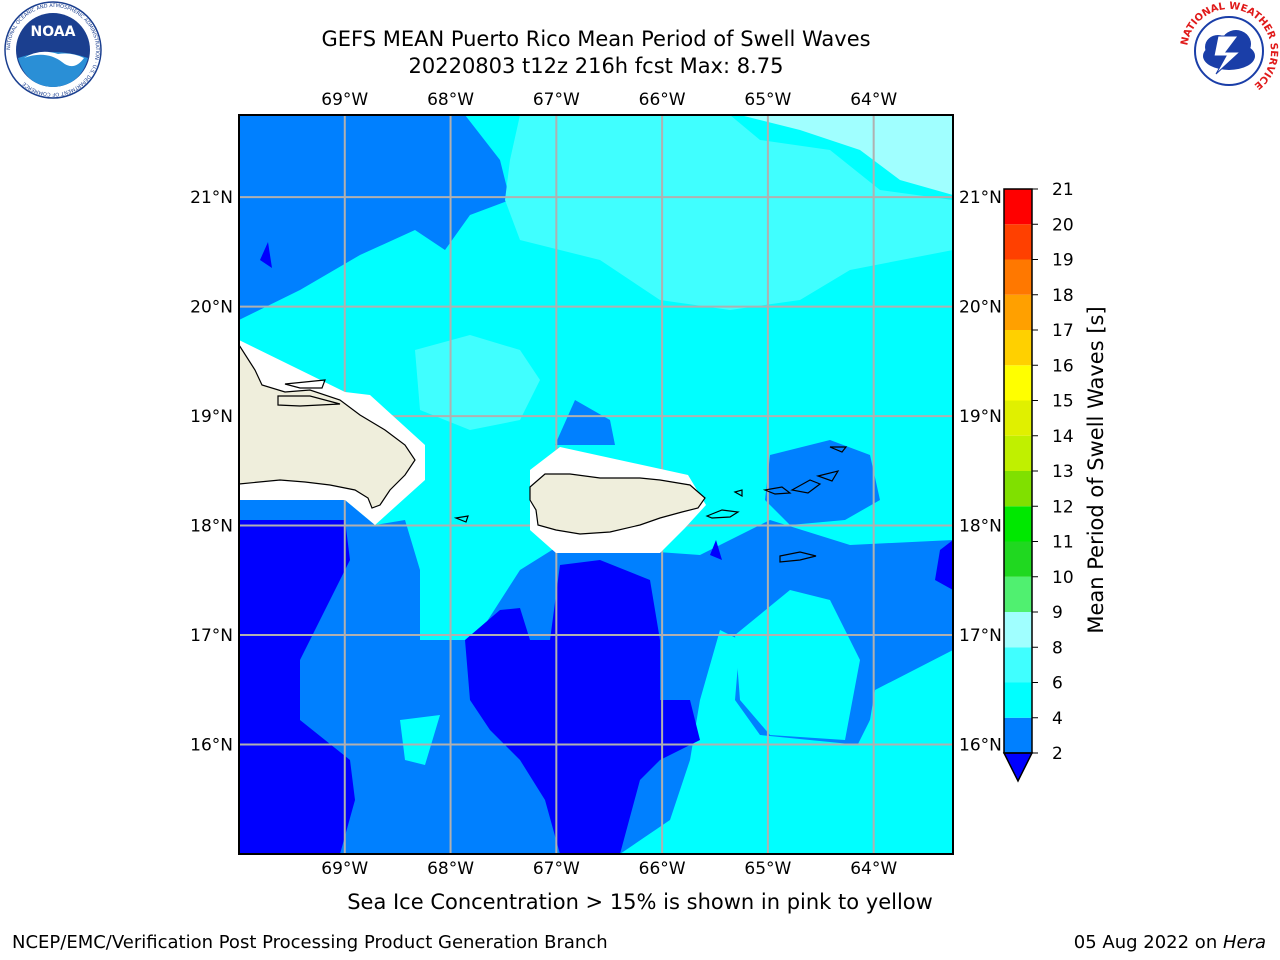  Describe the element at coordinates (767, 100) in the screenshot. I see `lon-label-top: 65°W` at that location.